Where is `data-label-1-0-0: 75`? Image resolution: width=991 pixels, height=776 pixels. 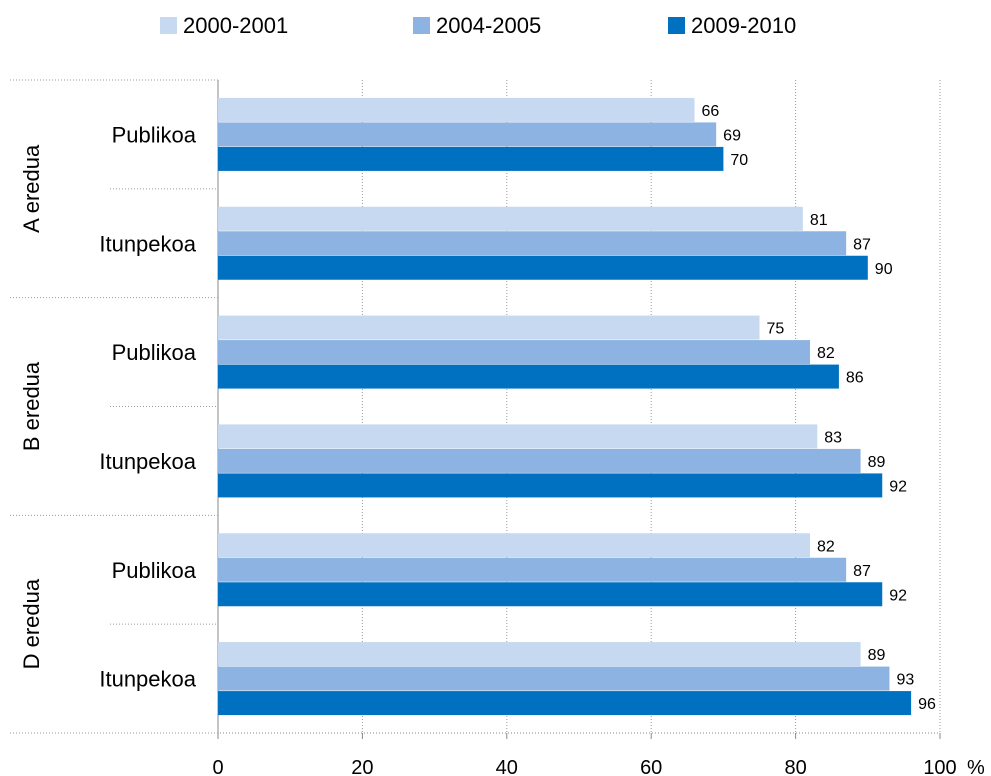
data-label-1-0-0: 75 is located at coordinates (776, 329).